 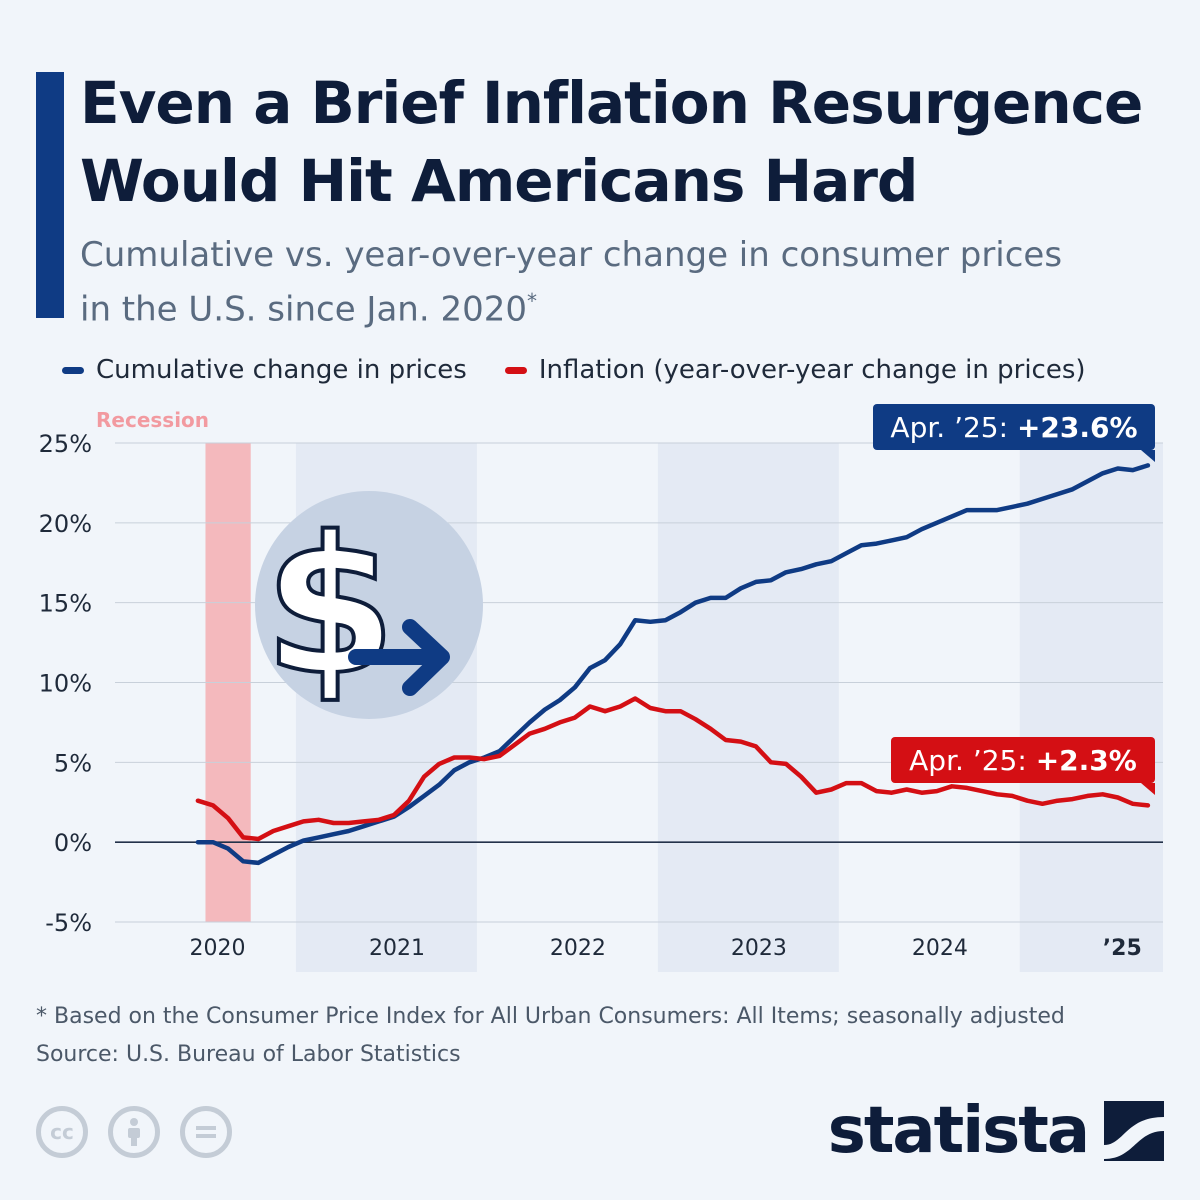 What do you see at coordinates (65, 604) in the screenshot?
I see `y-tick-label-4: 15%` at bounding box center [65, 604].